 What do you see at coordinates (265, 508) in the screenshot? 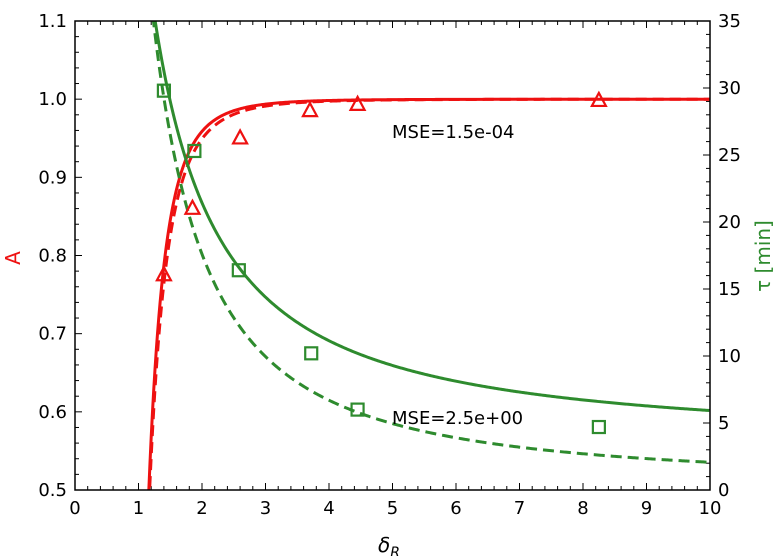
I see `x-tick-label: 3` at bounding box center [265, 508].